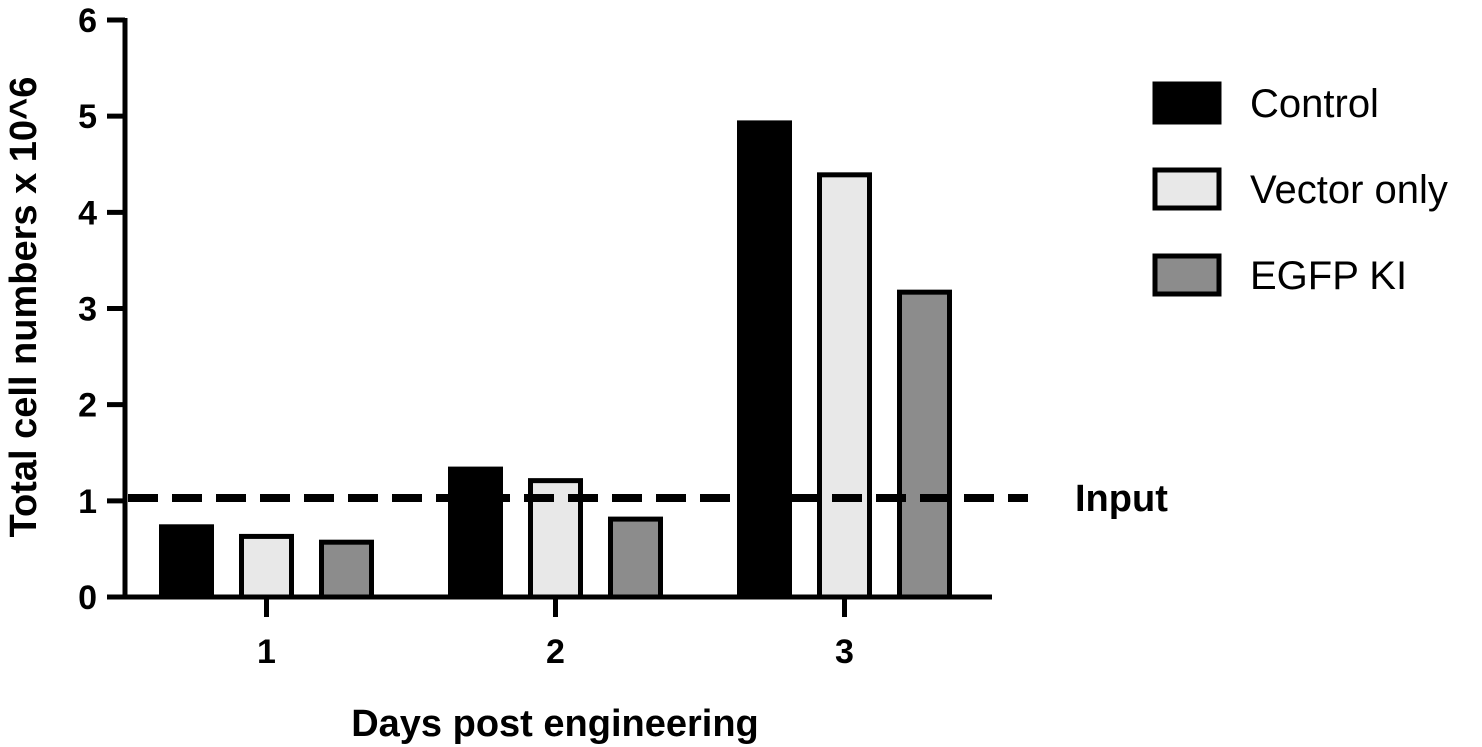  What do you see at coordinates (1121, 499) in the screenshot?
I see `input-reference-label: Input` at bounding box center [1121, 499].